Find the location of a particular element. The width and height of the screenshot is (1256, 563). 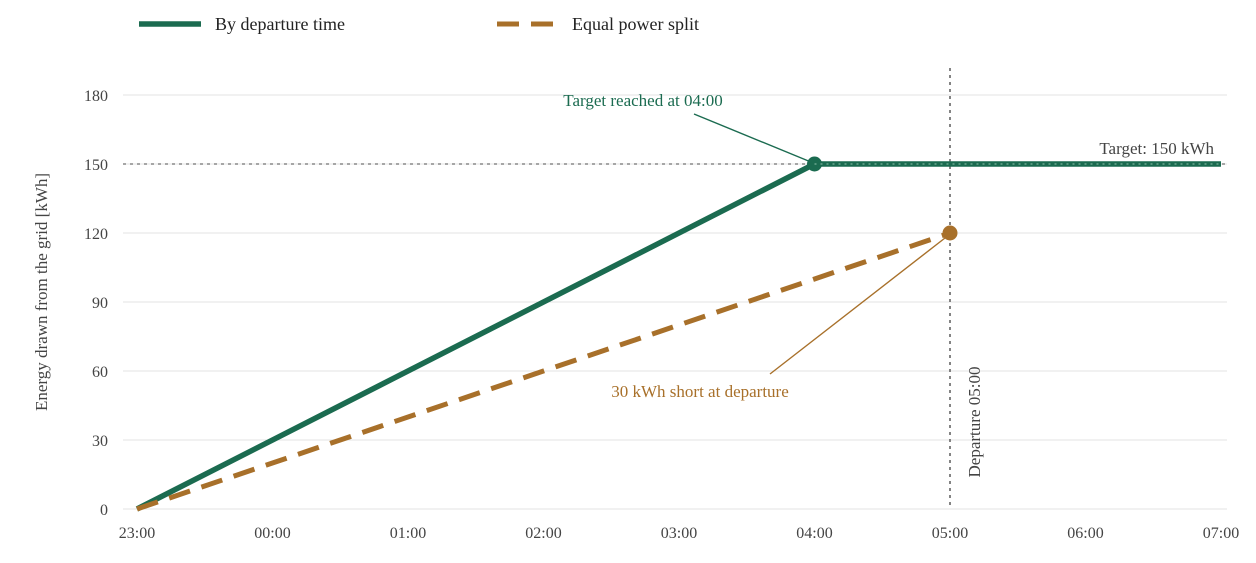

x-tick-label: 02:00 is located at coordinates (543, 533).